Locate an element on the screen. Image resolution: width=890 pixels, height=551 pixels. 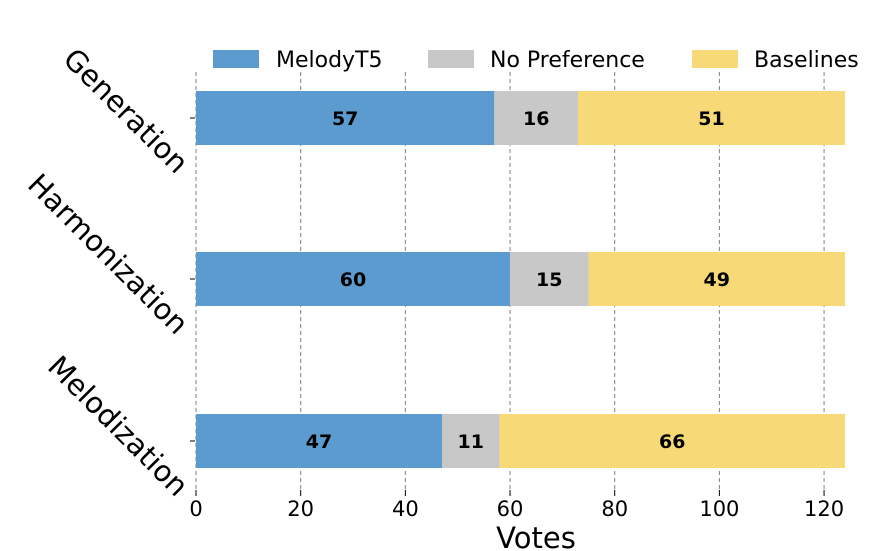
bar-value-label: 11 is located at coordinates (471, 442).